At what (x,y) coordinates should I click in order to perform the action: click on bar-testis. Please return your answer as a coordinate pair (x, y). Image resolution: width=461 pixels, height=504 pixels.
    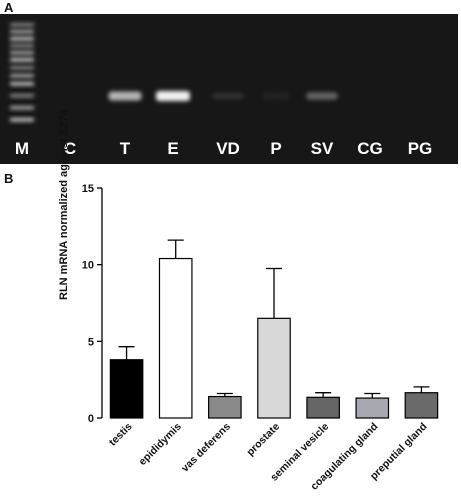
    Looking at the image, I should click on (126, 389).